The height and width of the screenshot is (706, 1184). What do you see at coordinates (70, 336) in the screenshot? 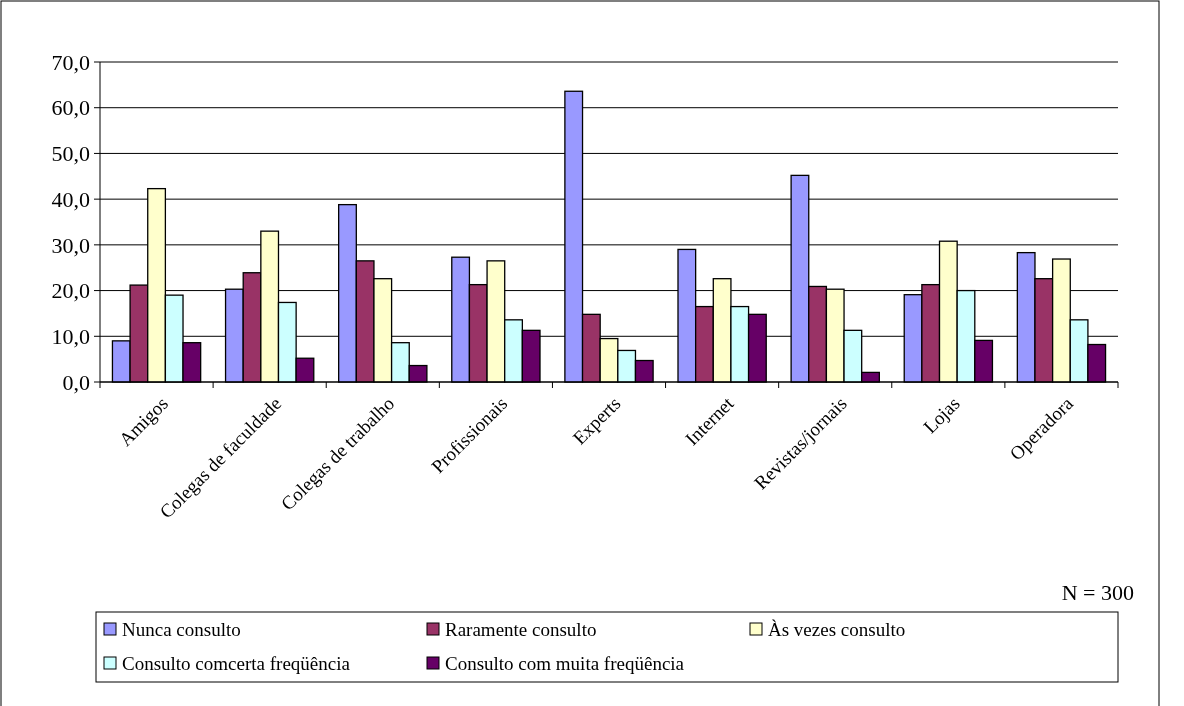
I see `y-tick-label: 10,0` at bounding box center [70, 336].